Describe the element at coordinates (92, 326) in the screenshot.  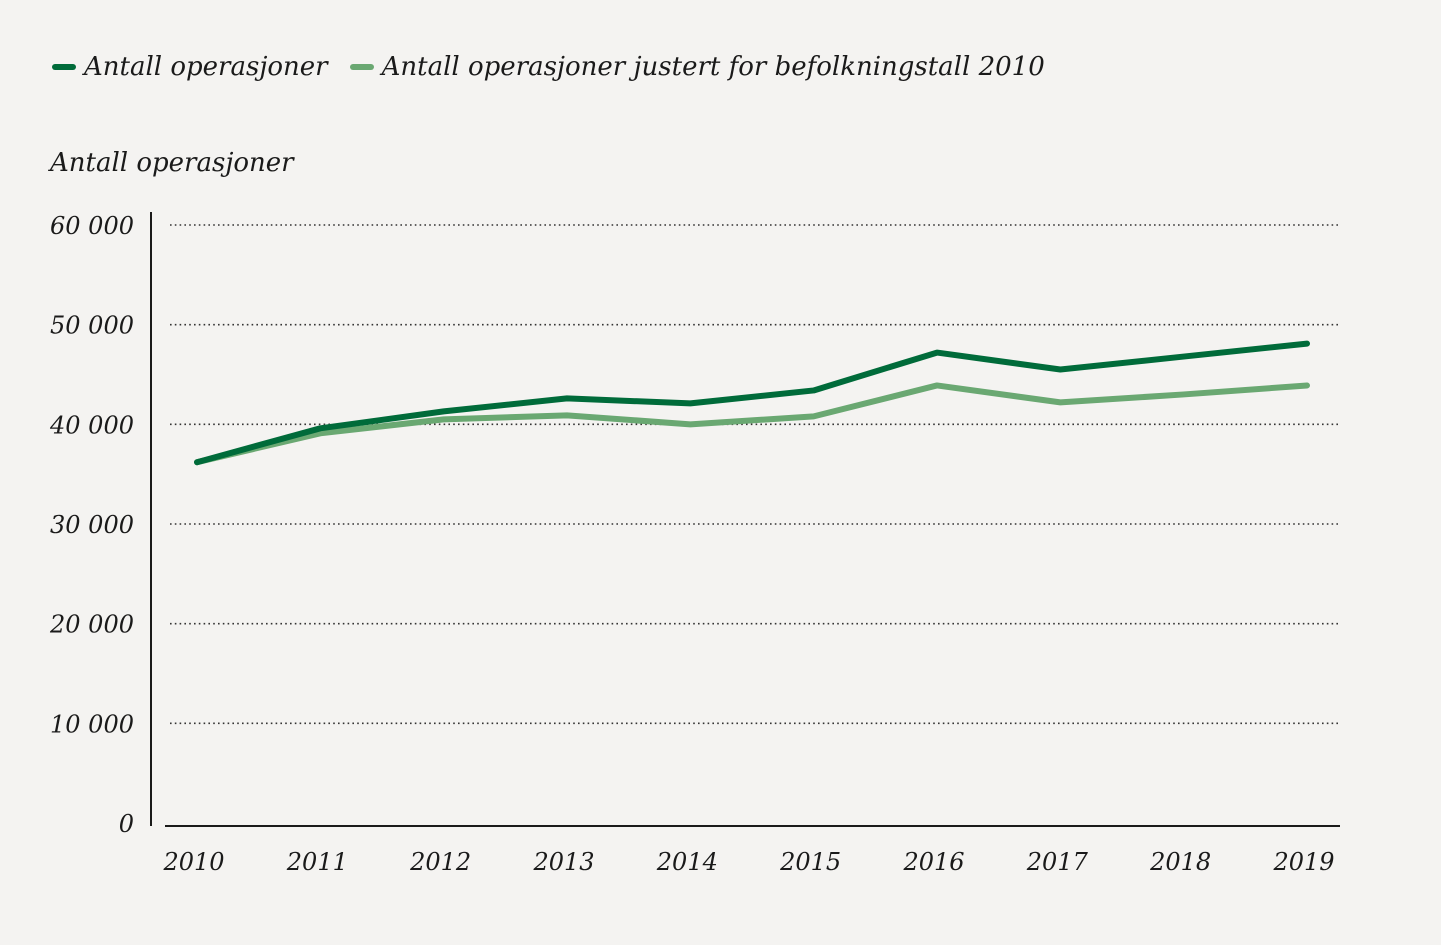
I see `y-tick-label: 50 000` at that location.